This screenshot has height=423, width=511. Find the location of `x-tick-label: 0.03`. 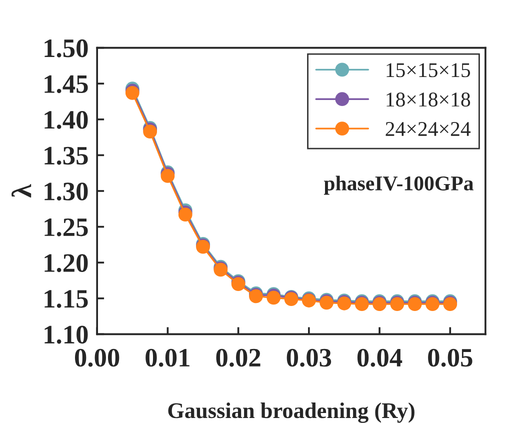

x-tick-label: 0.03 is located at coordinates (309, 357).